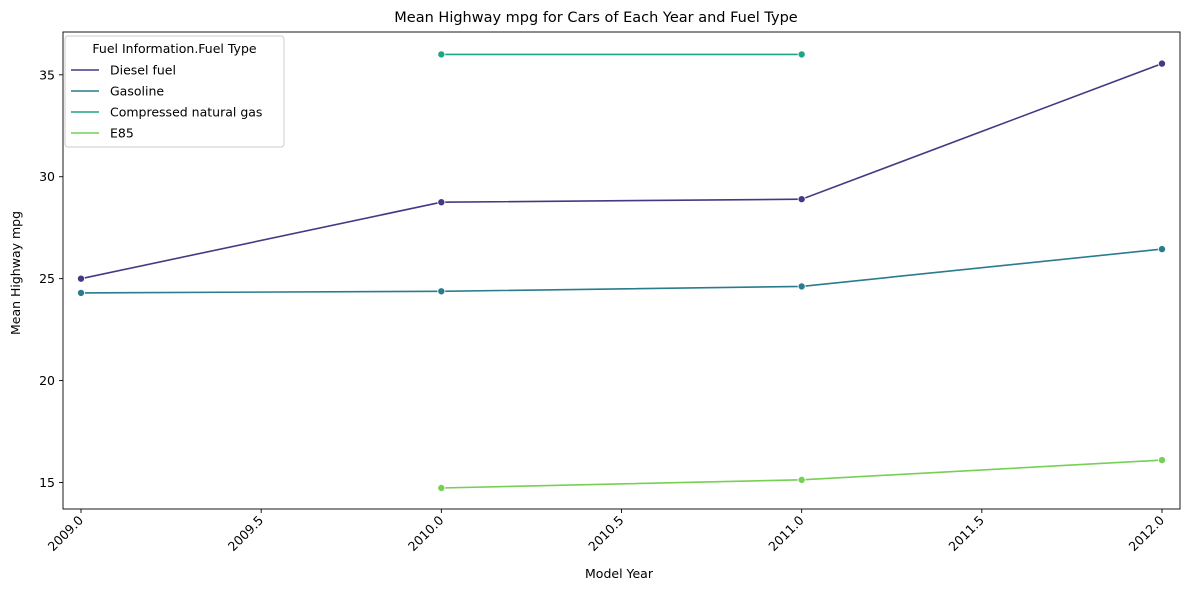 This screenshot has height=590, width=1189. What do you see at coordinates (186, 112) in the screenshot?
I see `legend-label: Compressed natural gas` at bounding box center [186, 112].